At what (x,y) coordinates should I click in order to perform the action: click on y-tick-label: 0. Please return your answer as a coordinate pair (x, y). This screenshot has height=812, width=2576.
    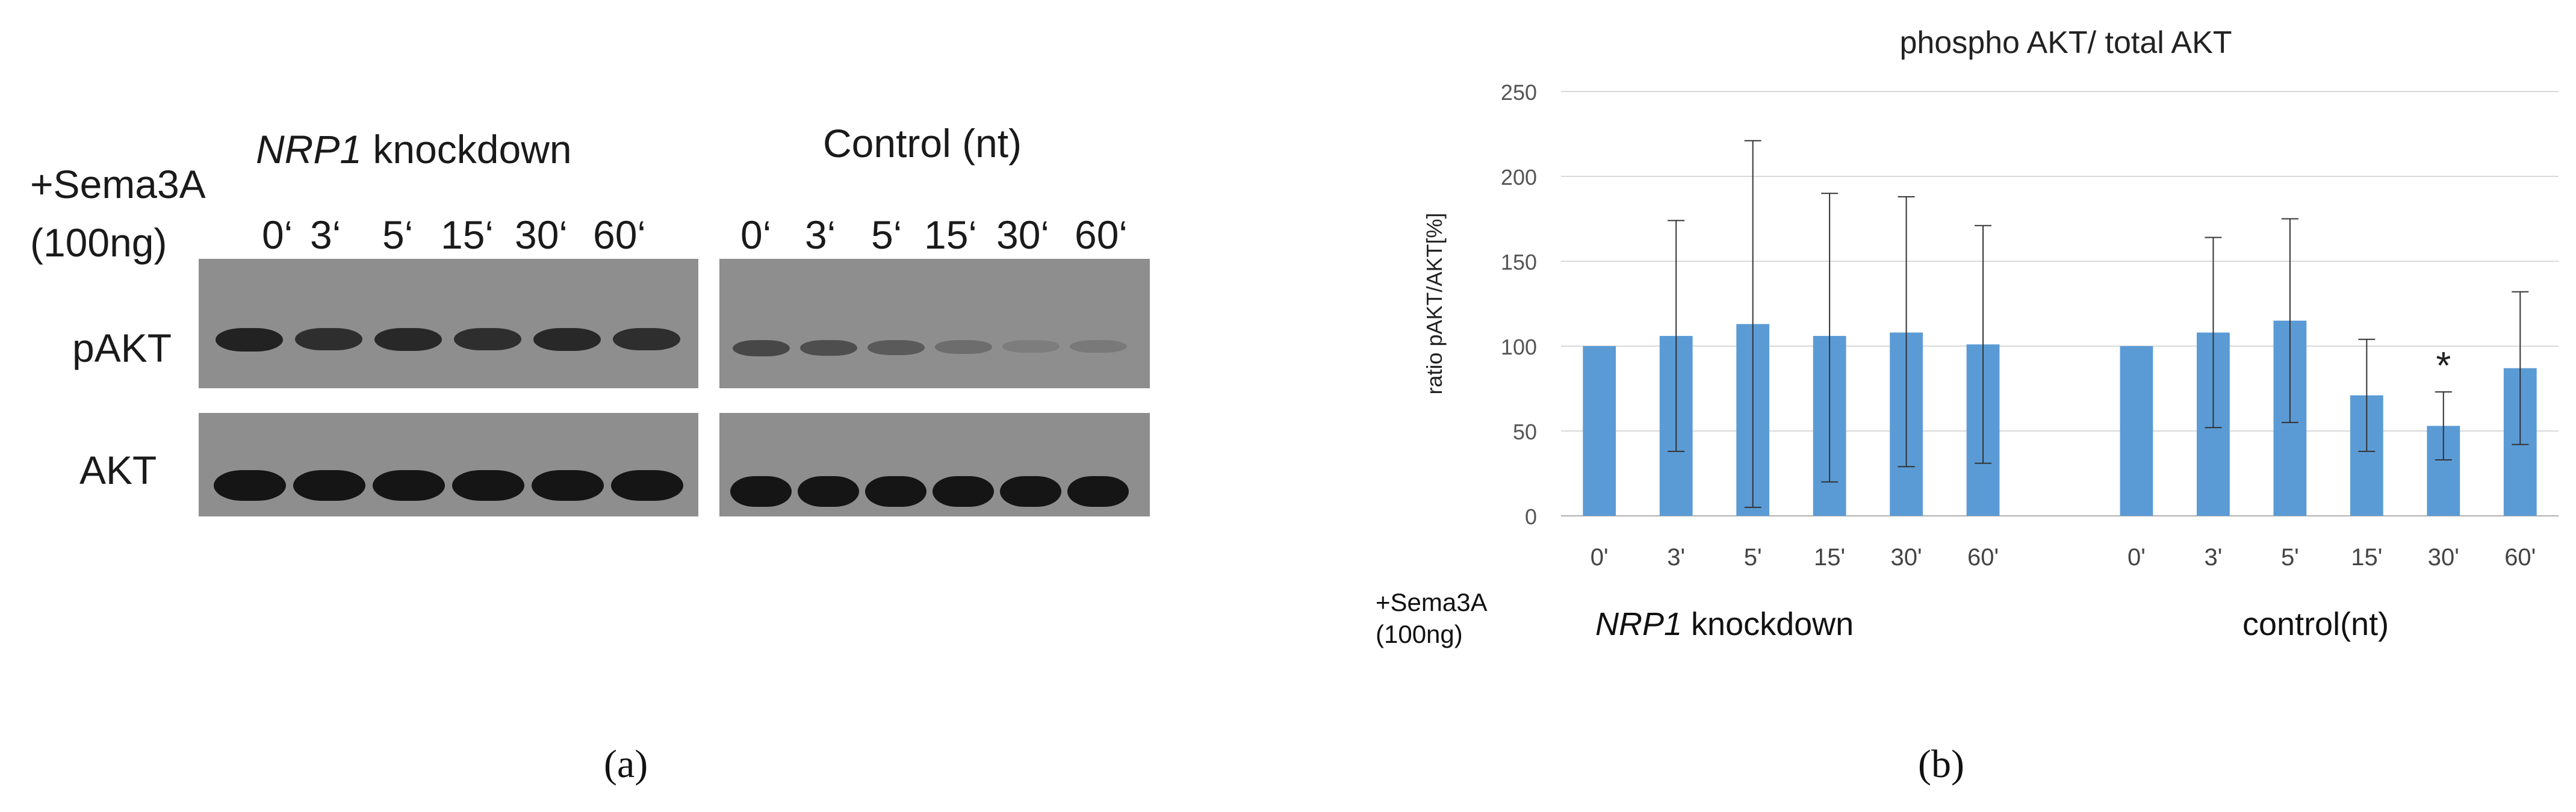
    Looking at the image, I should click on (1531, 516).